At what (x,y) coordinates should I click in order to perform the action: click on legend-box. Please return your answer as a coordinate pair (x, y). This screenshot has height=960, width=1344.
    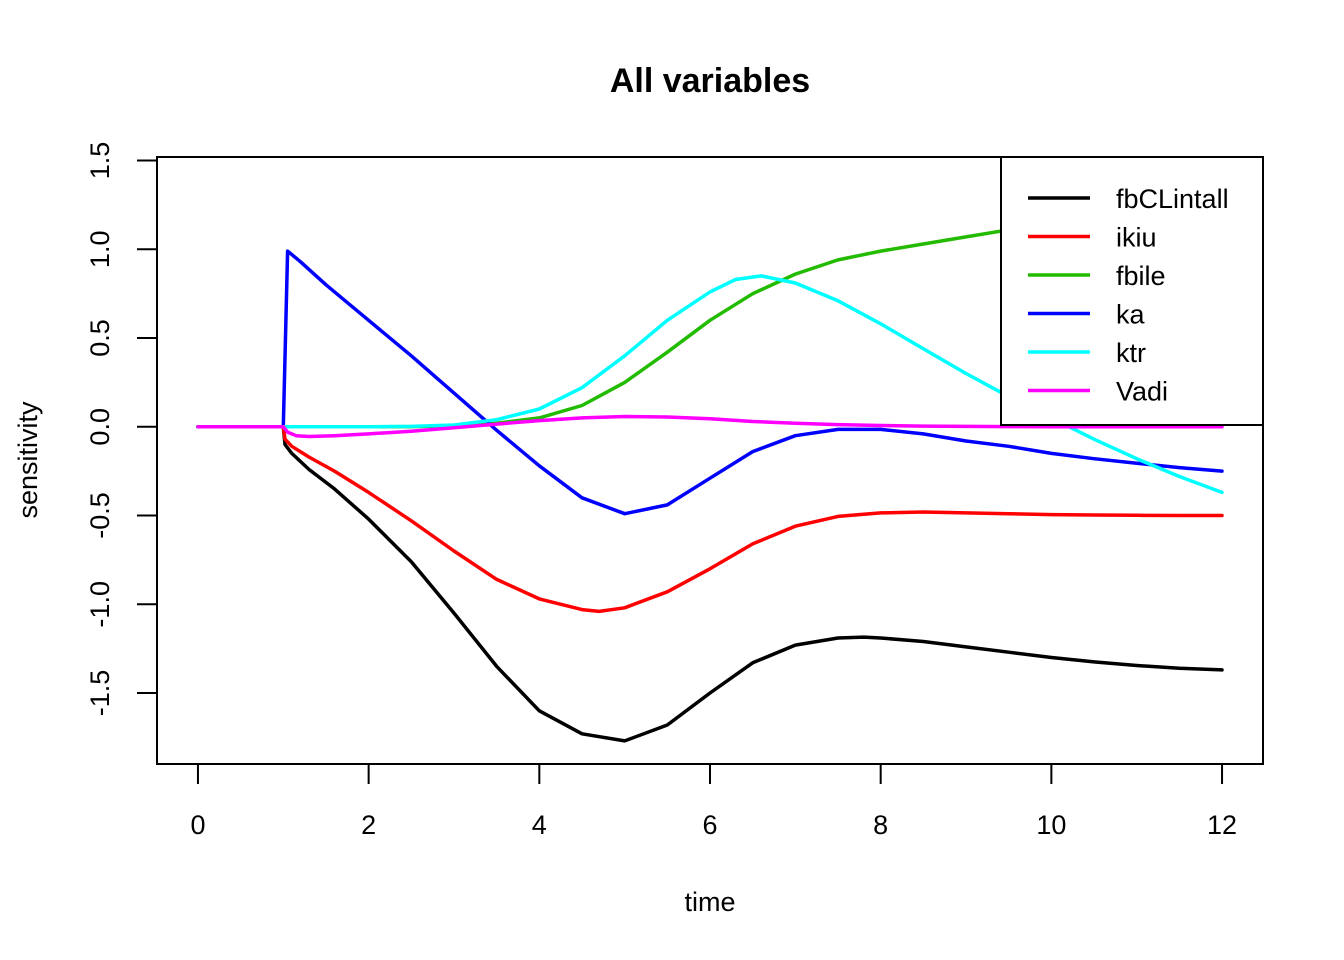
    Looking at the image, I should click on (1132, 291).